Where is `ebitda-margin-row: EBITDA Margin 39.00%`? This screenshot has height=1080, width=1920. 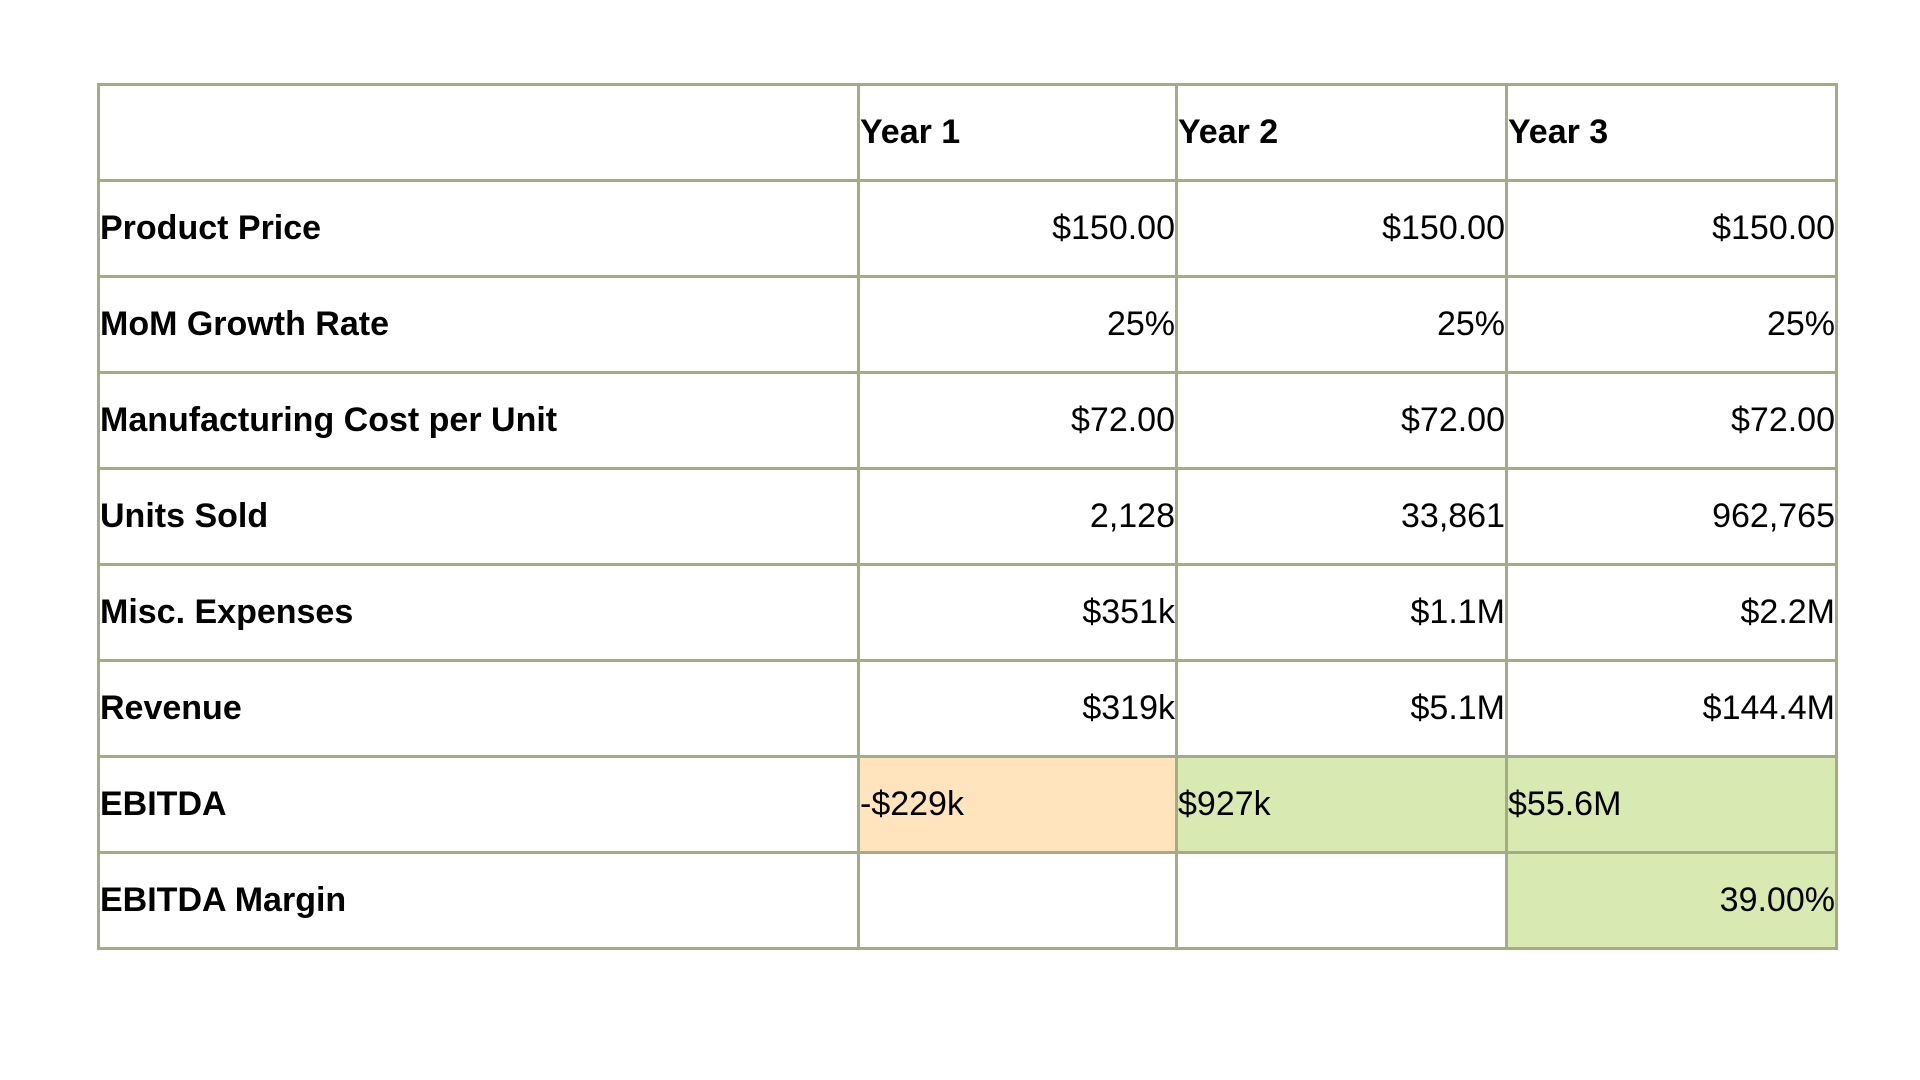 ebitda-margin-row: EBITDA Margin 39.00% is located at coordinates (967, 900).